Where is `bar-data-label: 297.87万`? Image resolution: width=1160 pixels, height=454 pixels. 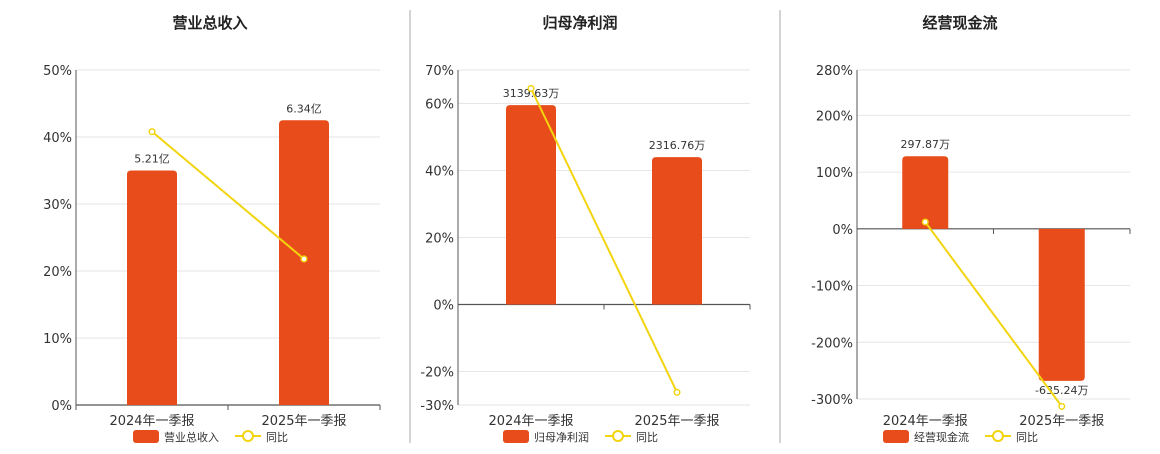
bar-data-label: 297.87万 is located at coordinates (926, 144).